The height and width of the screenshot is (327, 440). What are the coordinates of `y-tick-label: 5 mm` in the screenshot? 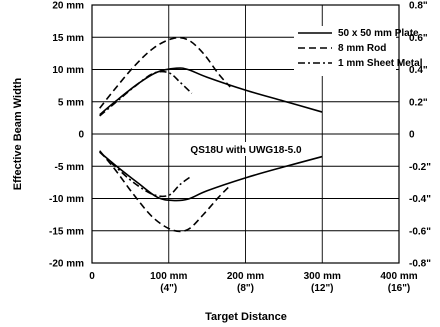 It's located at (71, 102).